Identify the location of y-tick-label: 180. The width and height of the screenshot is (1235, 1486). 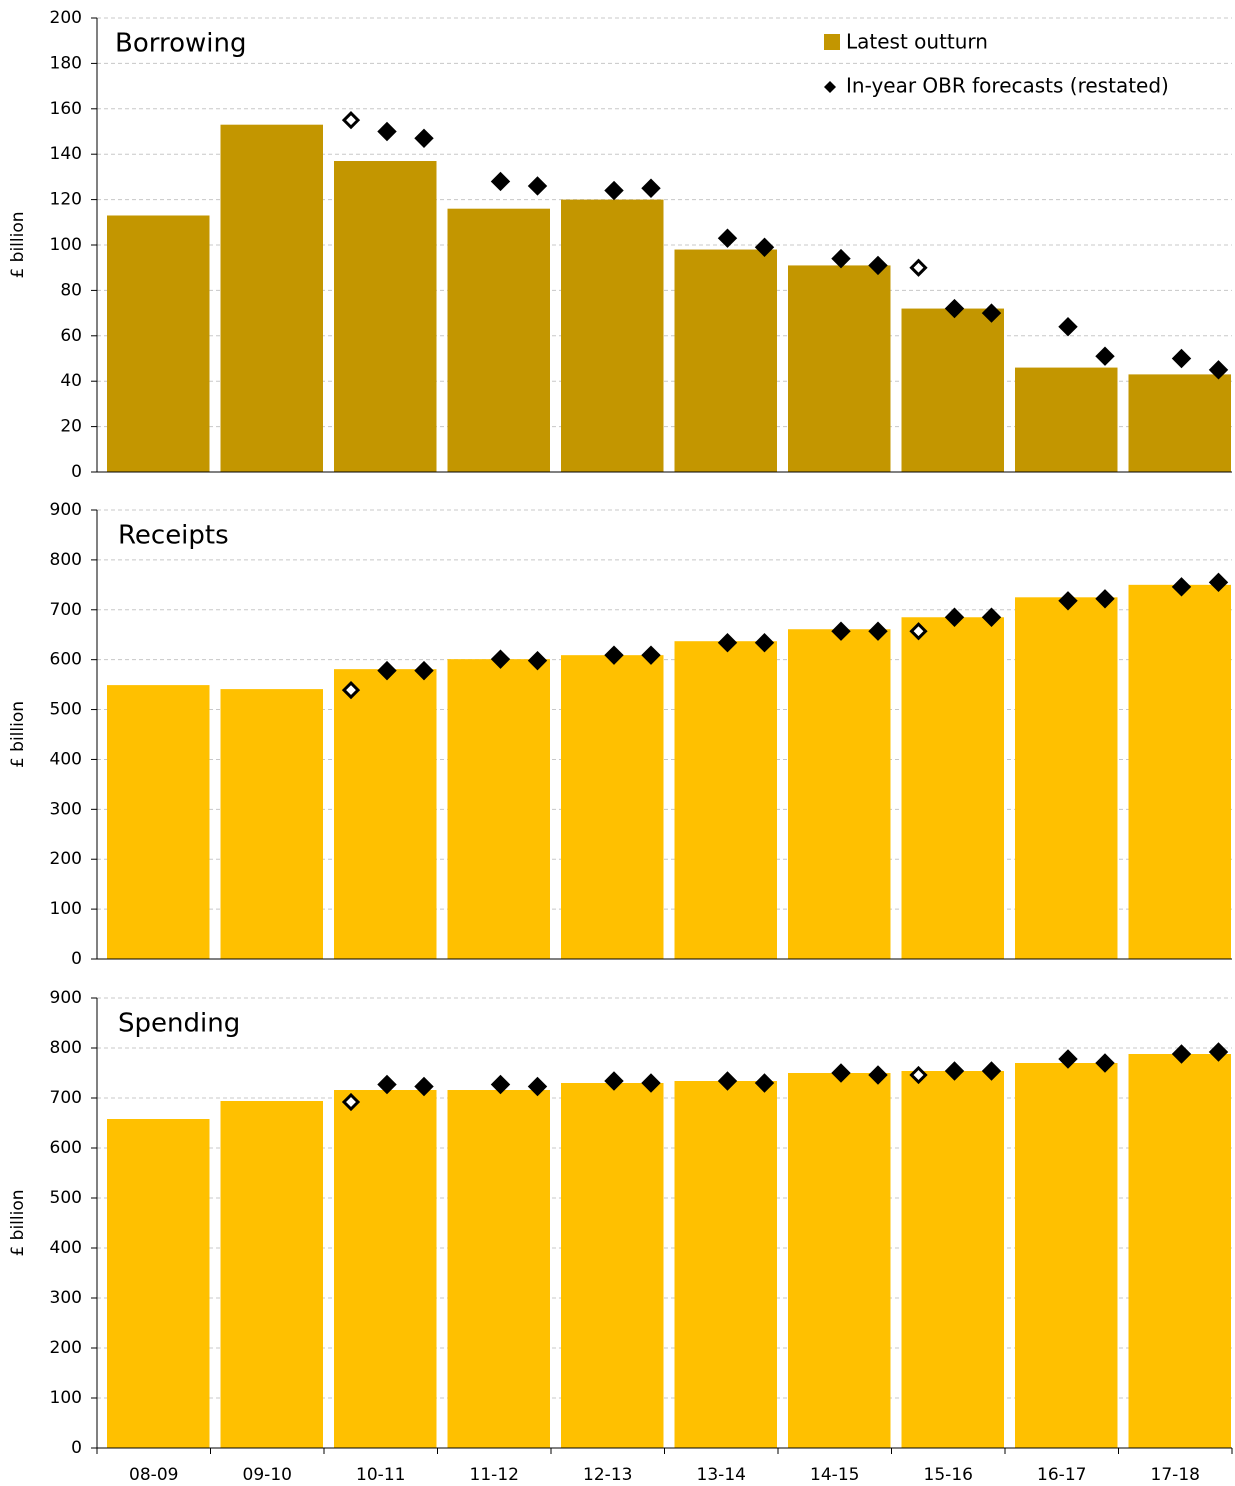
(66, 63).